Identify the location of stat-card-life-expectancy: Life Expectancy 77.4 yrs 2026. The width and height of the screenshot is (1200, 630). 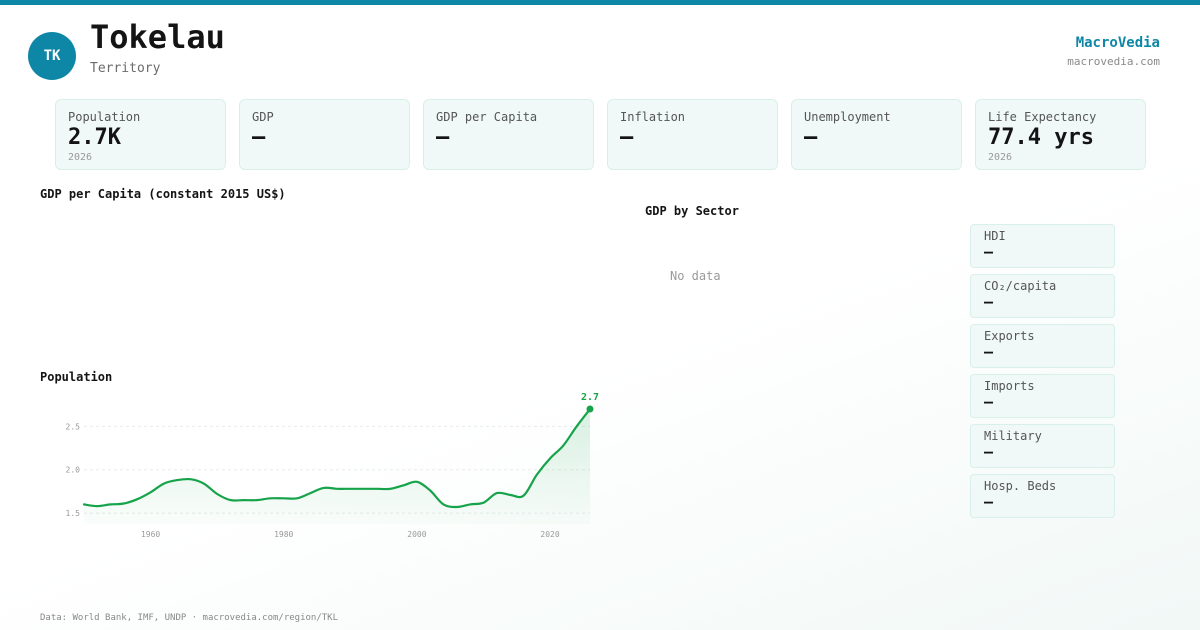
(1060, 134).